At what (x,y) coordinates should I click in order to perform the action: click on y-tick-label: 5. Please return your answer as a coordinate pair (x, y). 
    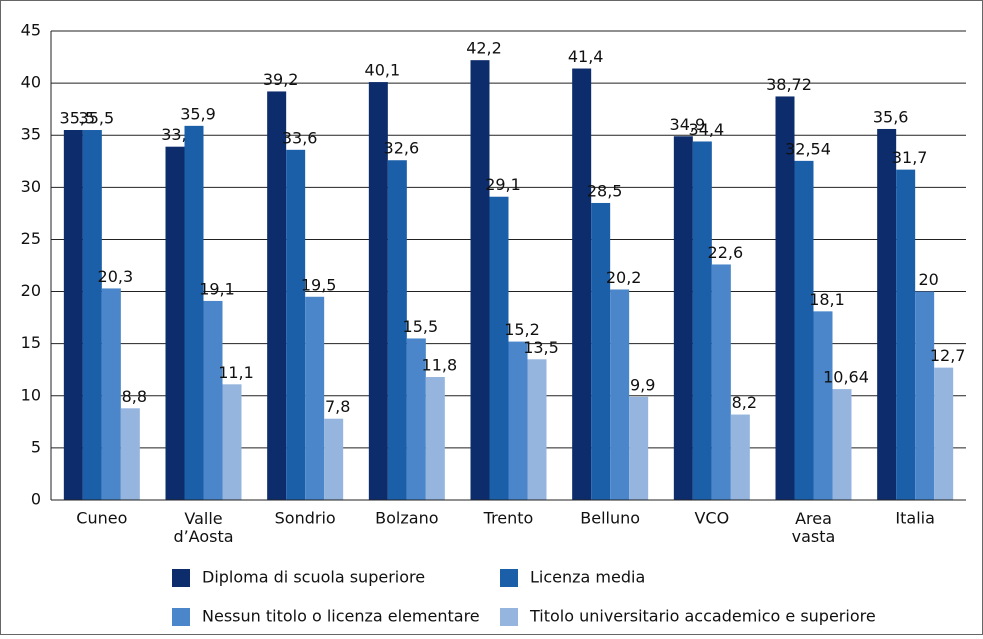
    Looking at the image, I should click on (36, 446).